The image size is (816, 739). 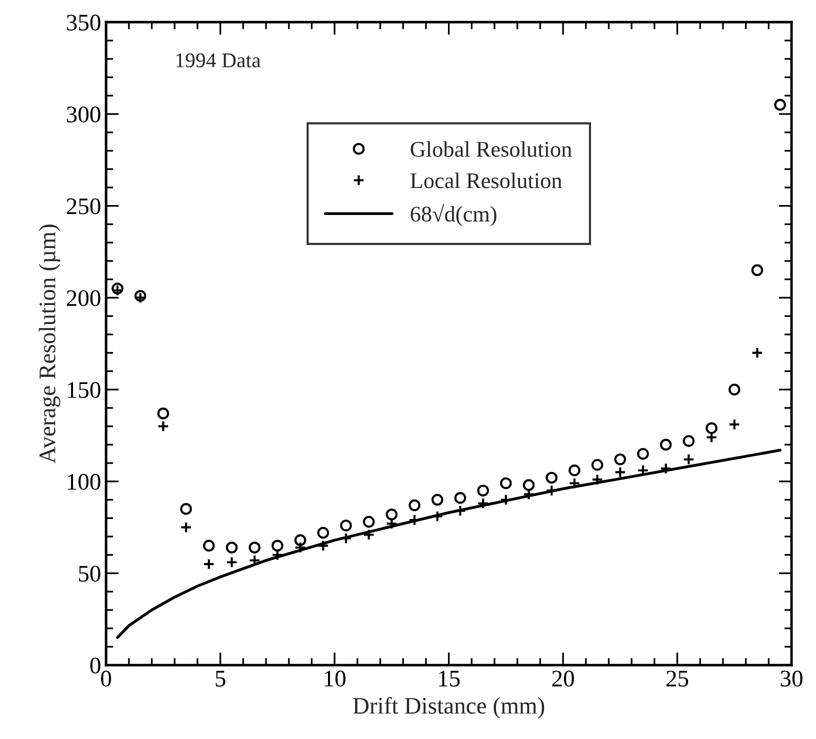 I want to click on y-axis-title: Average Resolution (µm), so click(x=49, y=344).